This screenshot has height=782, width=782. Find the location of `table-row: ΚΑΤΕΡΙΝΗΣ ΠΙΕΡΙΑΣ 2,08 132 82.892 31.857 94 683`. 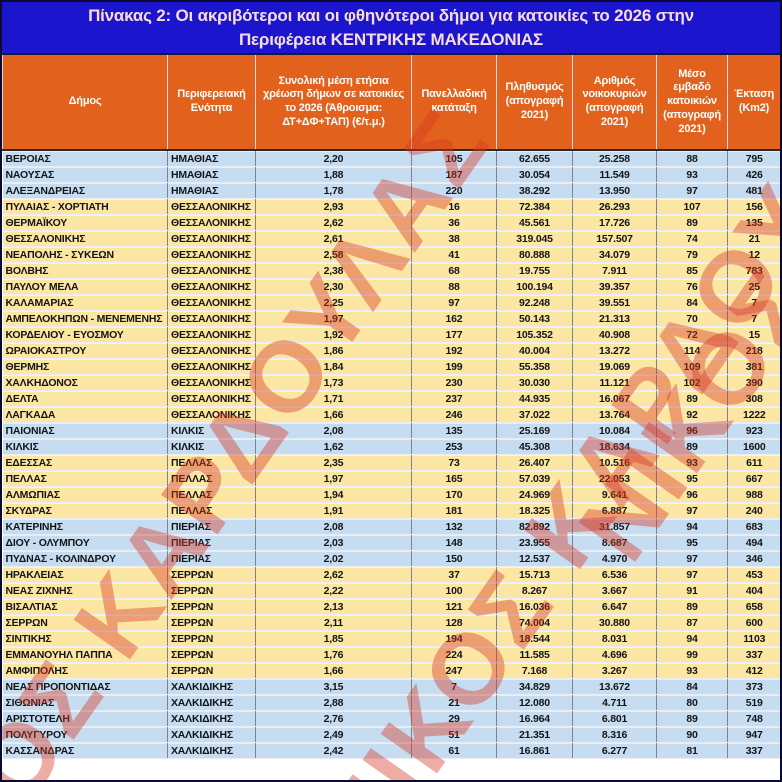

table-row: ΚΑΤΕΡΙΝΗΣ ΠΙΕΡΙΑΣ 2,08 132 82.892 31.857 94 683 is located at coordinates (391, 526).